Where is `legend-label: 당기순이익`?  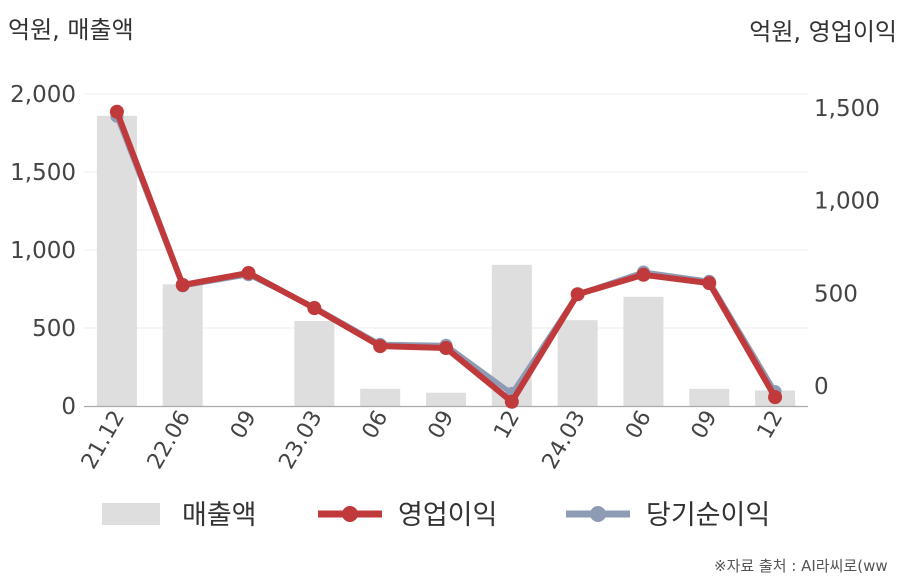
legend-label: 당기순이익 is located at coordinates (708, 515).